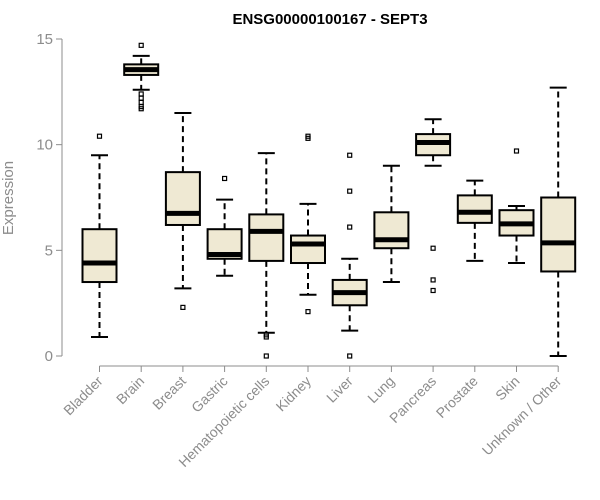  I want to click on box-bladder, so click(99, 235).